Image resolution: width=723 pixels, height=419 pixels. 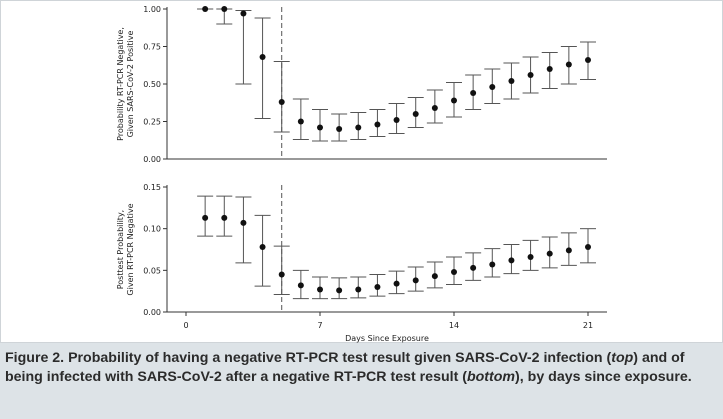 What do you see at coordinates (130, 249) in the screenshot?
I see `y-axis-title-bottom: Given RT-PCR Negative` at bounding box center [130, 249].